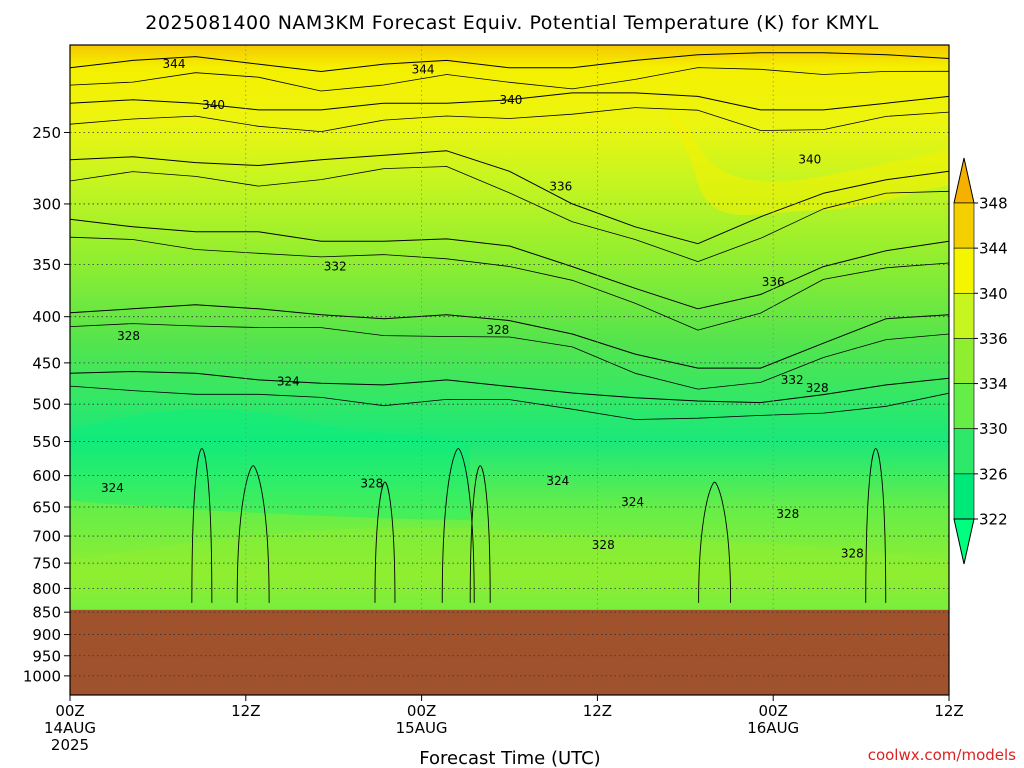  I want to click on y-tick-label: 750, so click(46, 564).